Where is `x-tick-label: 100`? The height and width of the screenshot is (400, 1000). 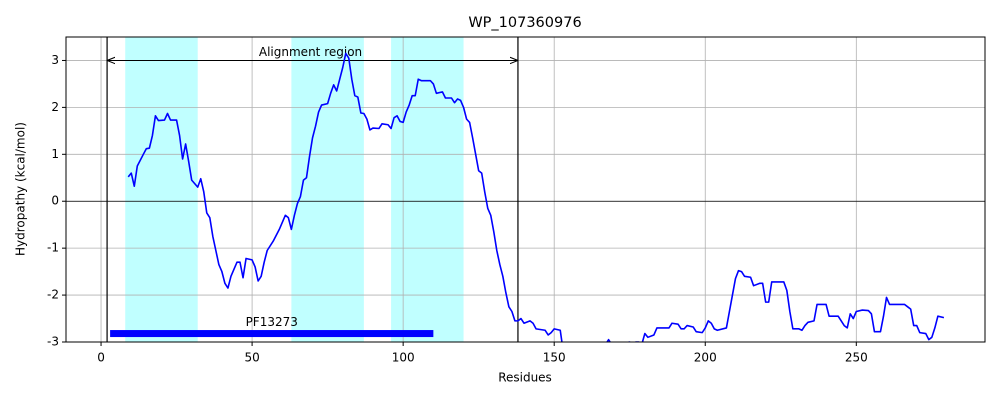
x-tick-label: 100 is located at coordinates (403, 358).